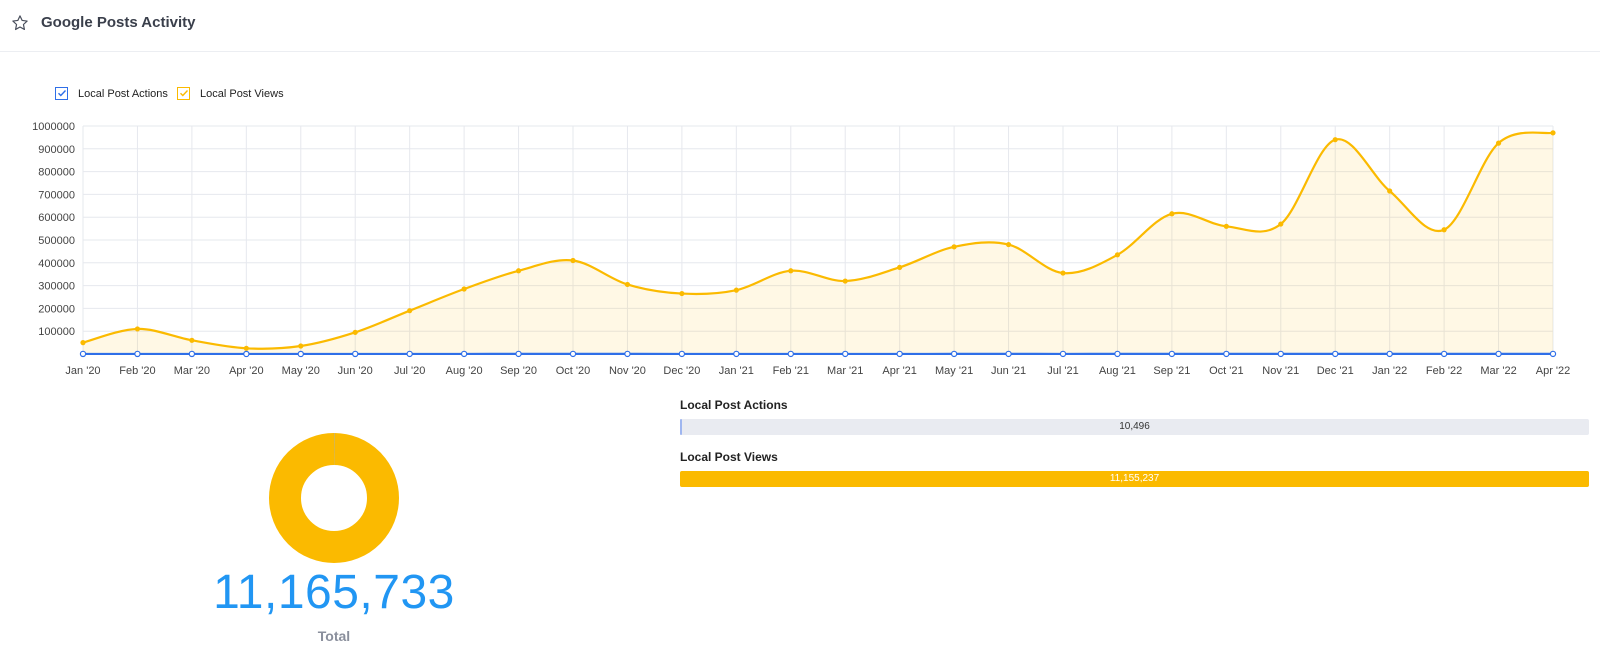 This screenshot has height=654, width=1600. What do you see at coordinates (464, 371) in the screenshot?
I see `x-tick-label: Aug '20` at bounding box center [464, 371].